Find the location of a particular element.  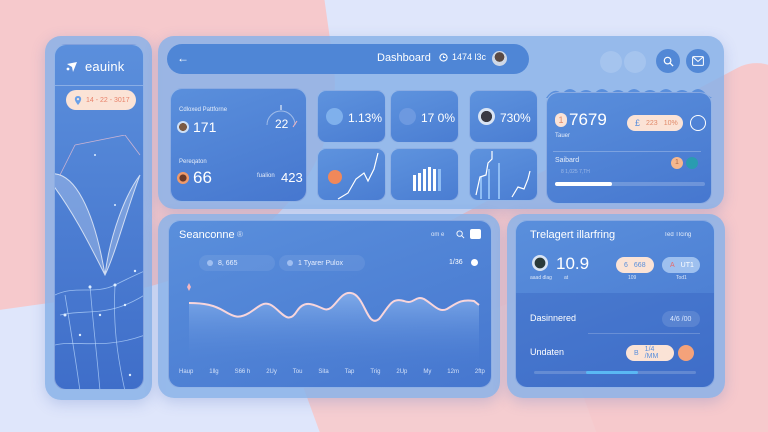

area-chart is located at coordinates (333, 326).